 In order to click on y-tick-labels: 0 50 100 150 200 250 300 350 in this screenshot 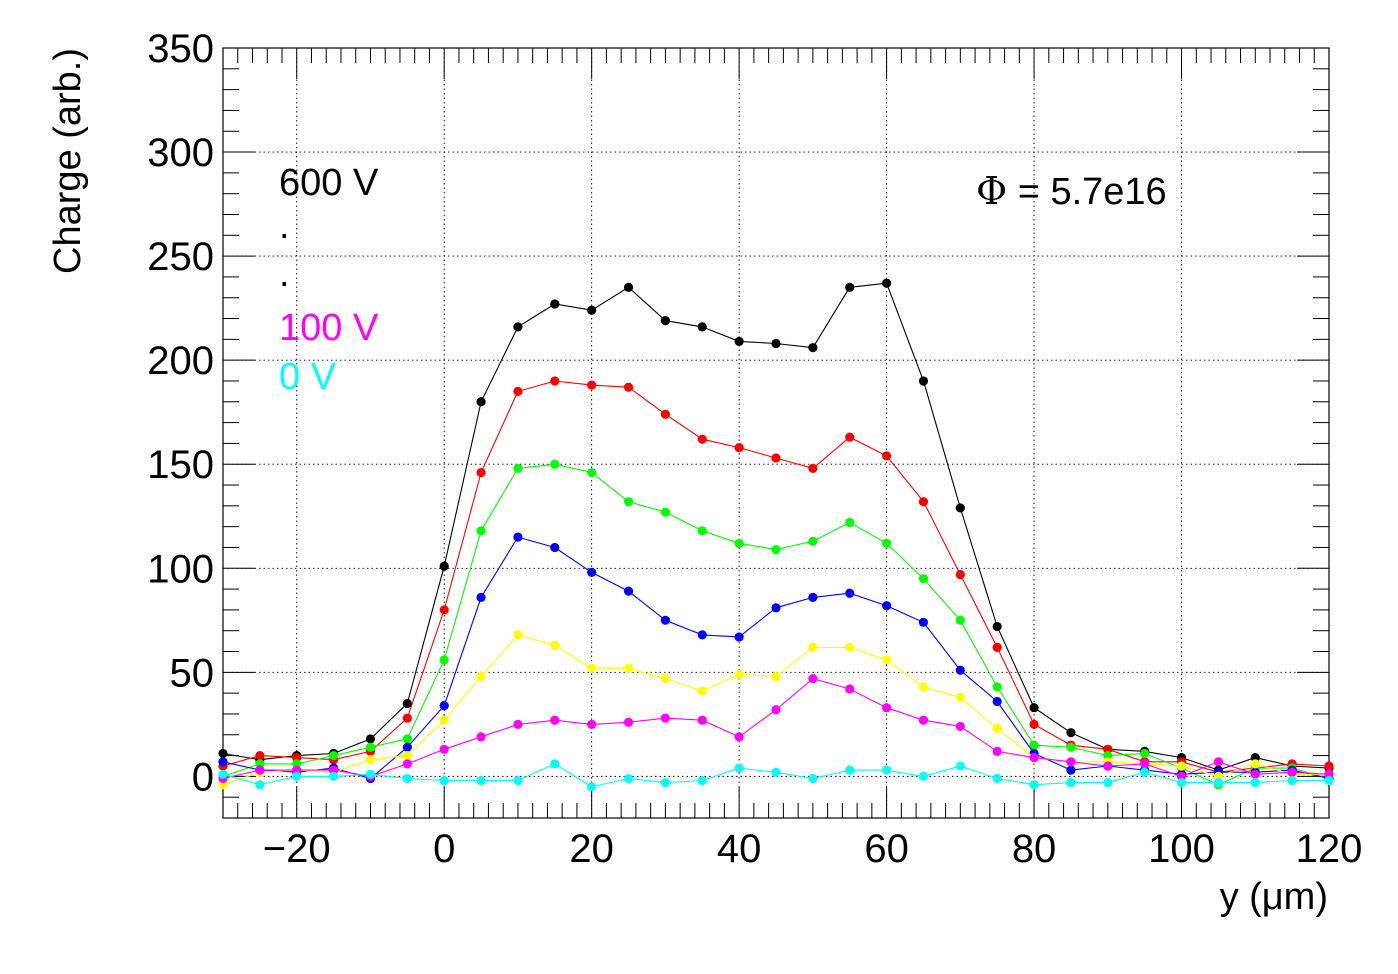, I will do `click(180, 413)`.